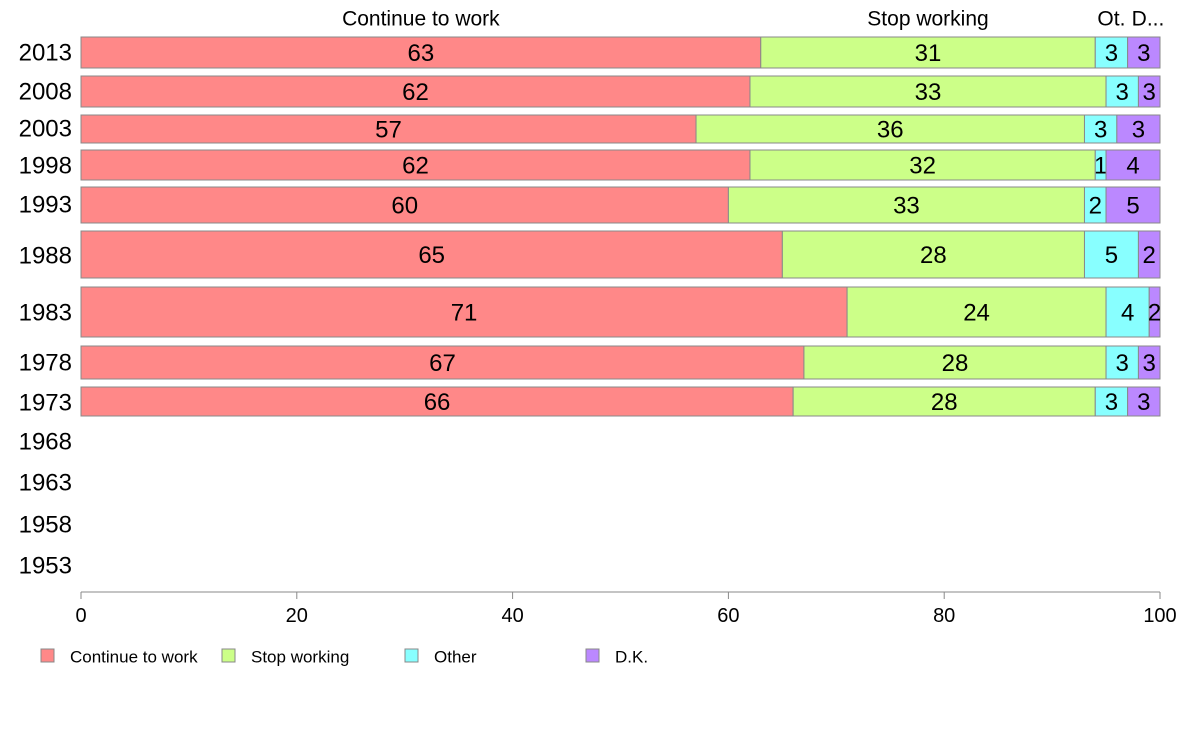  What do you see at coordinates (45, 205) in the screenshot?
I see `category-label-1993: 1993` at bounding box center [45, 205].